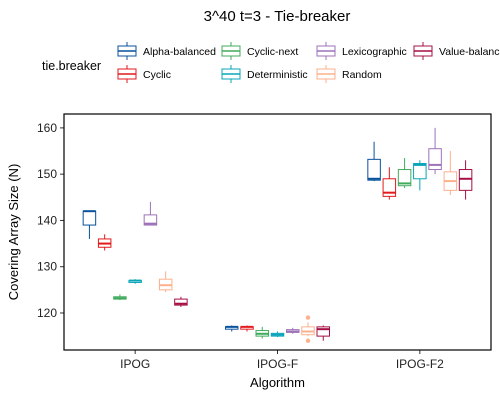  I want to click on y-tick-label: 130, so click(47, 267).